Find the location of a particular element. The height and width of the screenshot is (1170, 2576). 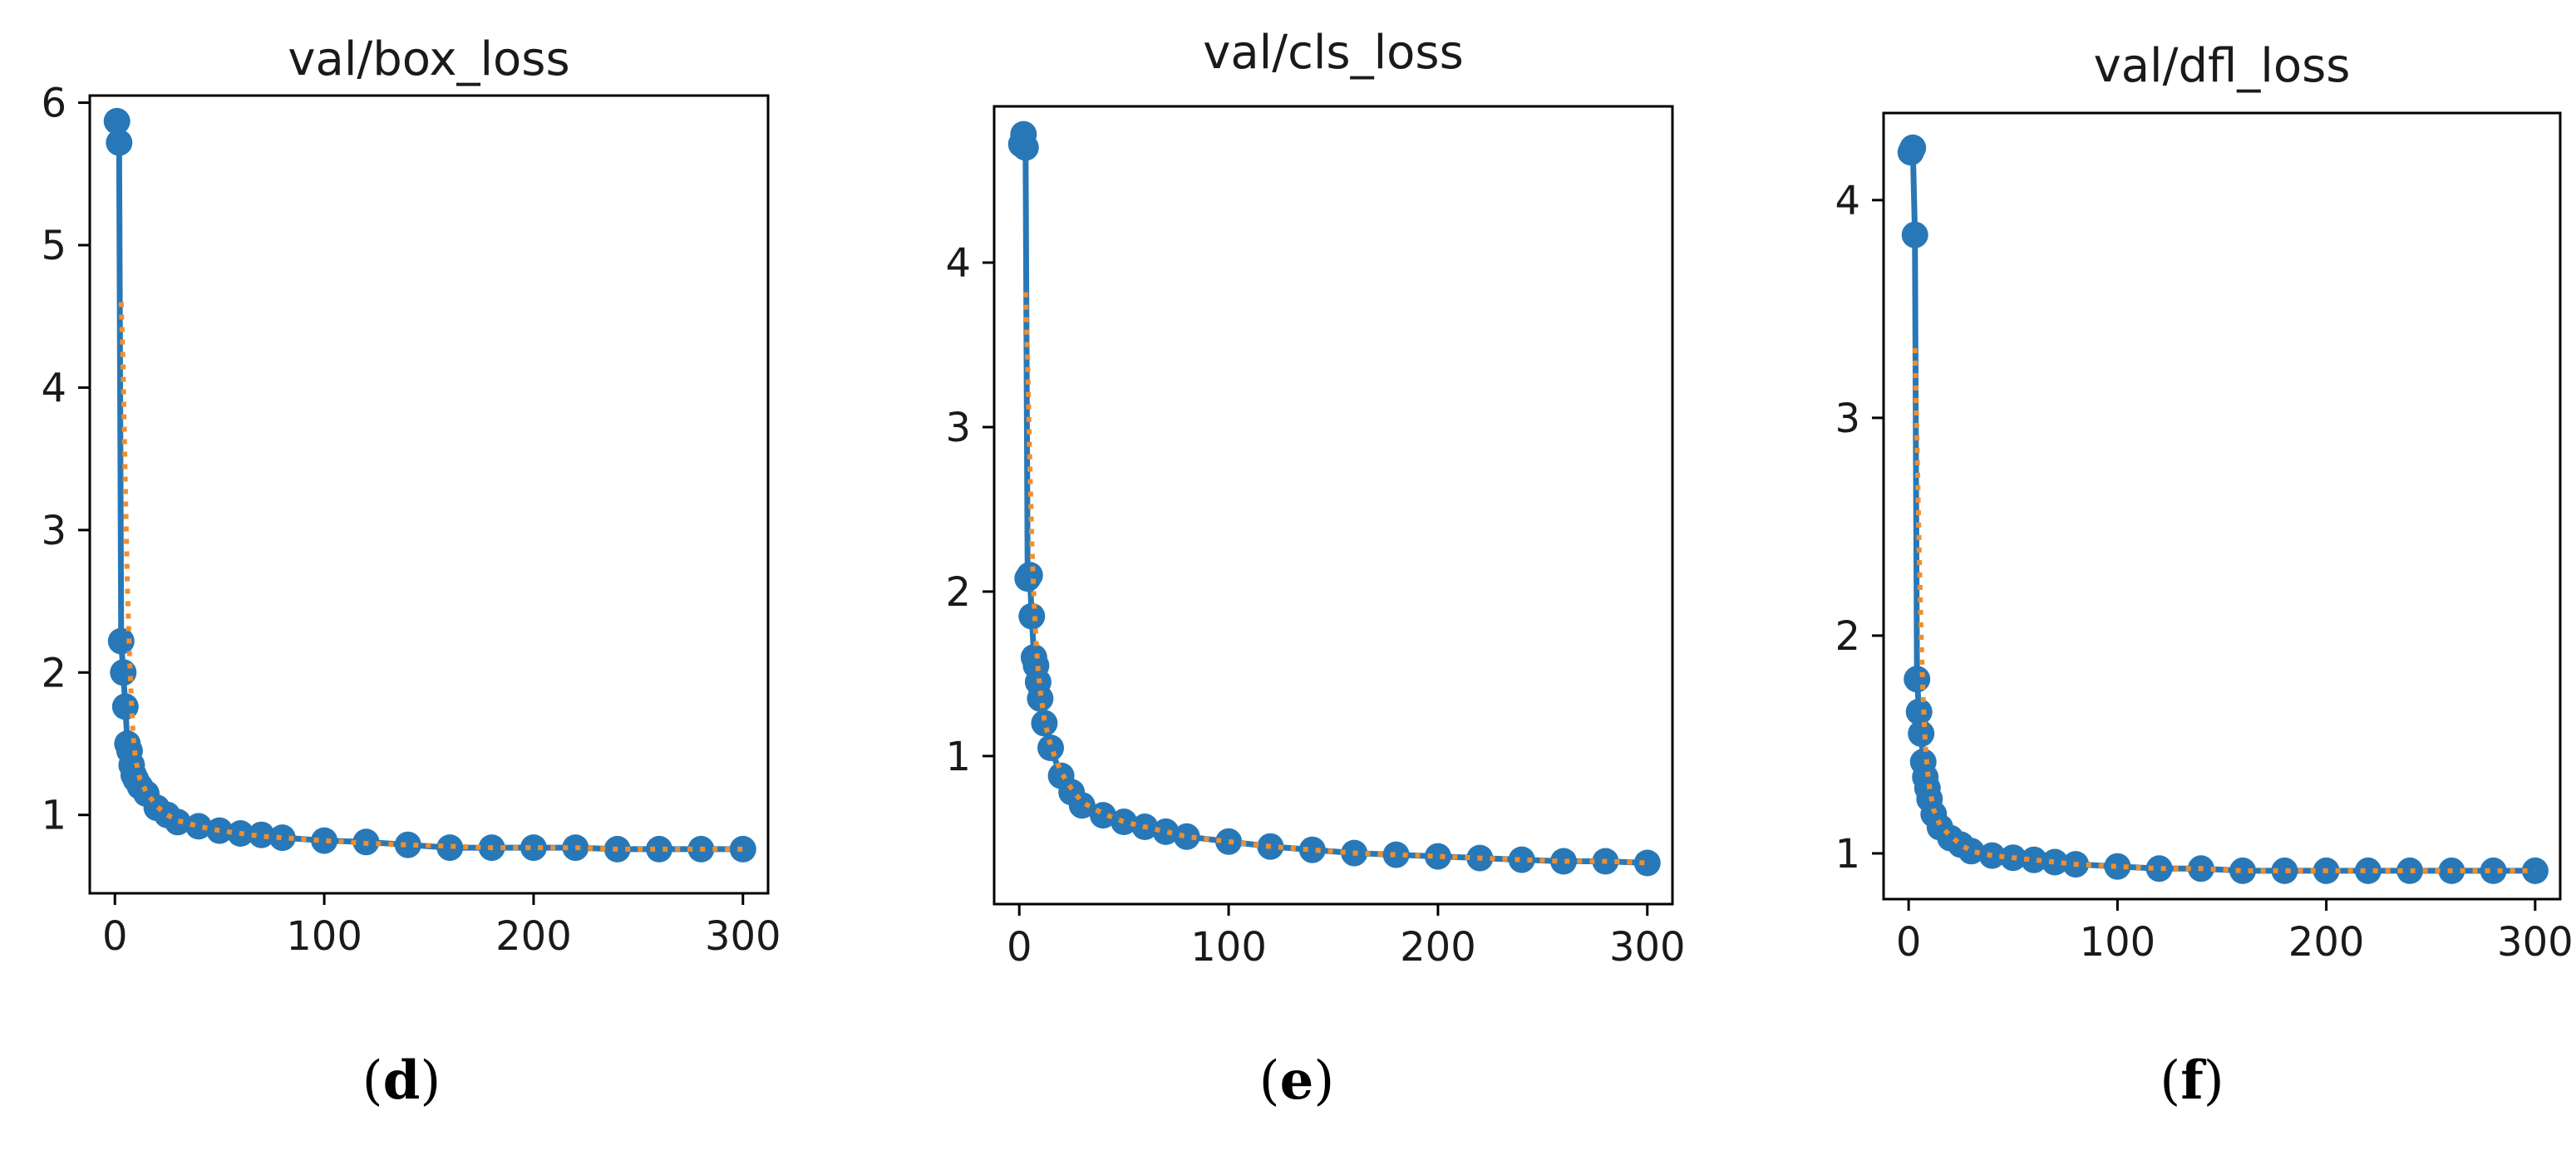

caption-e: (e) is located at coordinates (1297, 1081).